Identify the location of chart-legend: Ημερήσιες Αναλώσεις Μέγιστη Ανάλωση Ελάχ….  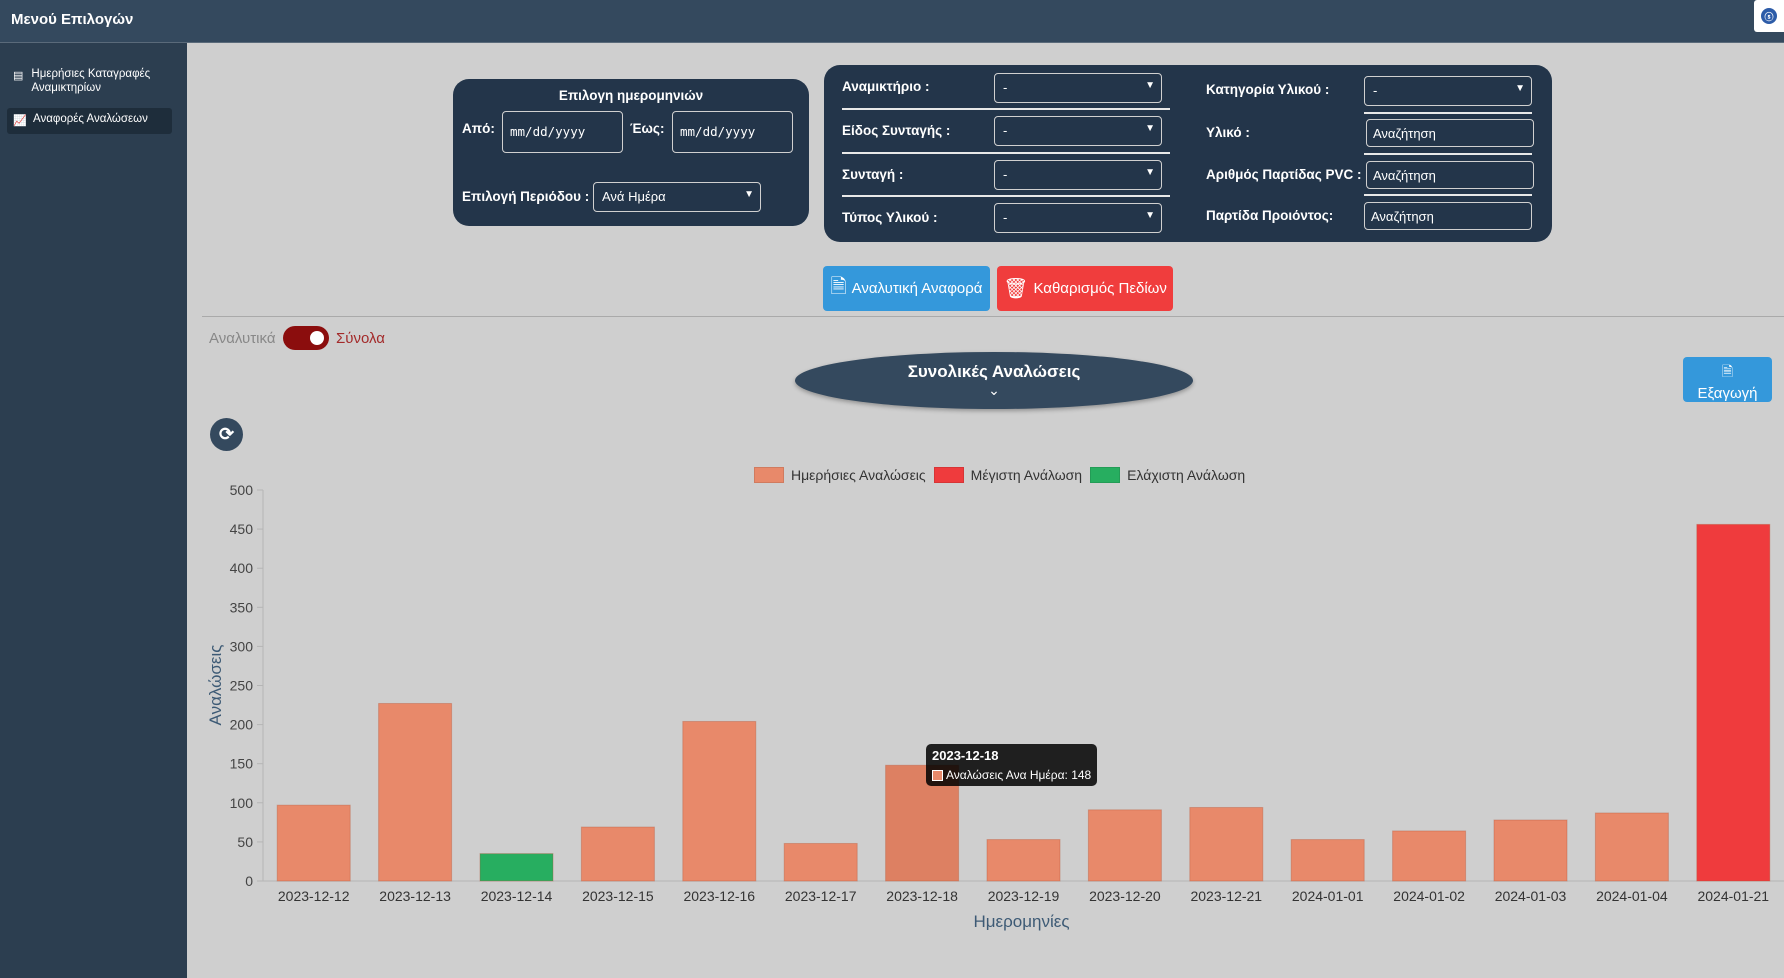
(1003, 475).